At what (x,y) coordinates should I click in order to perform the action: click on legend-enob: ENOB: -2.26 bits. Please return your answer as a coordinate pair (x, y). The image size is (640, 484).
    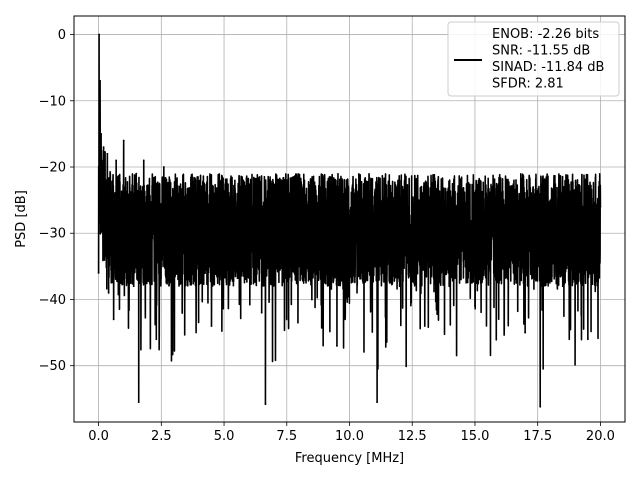
    Looking at the image, I should click on (545, 34).